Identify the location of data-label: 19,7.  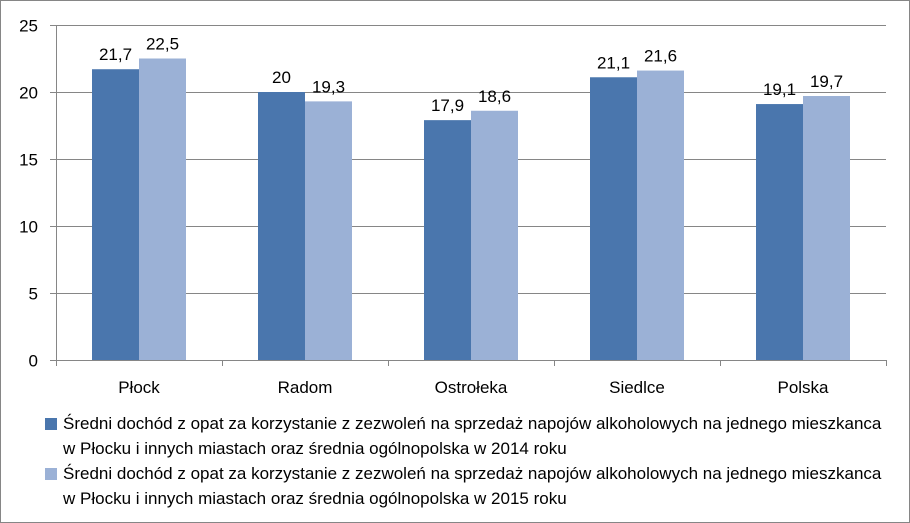
(826, 81).